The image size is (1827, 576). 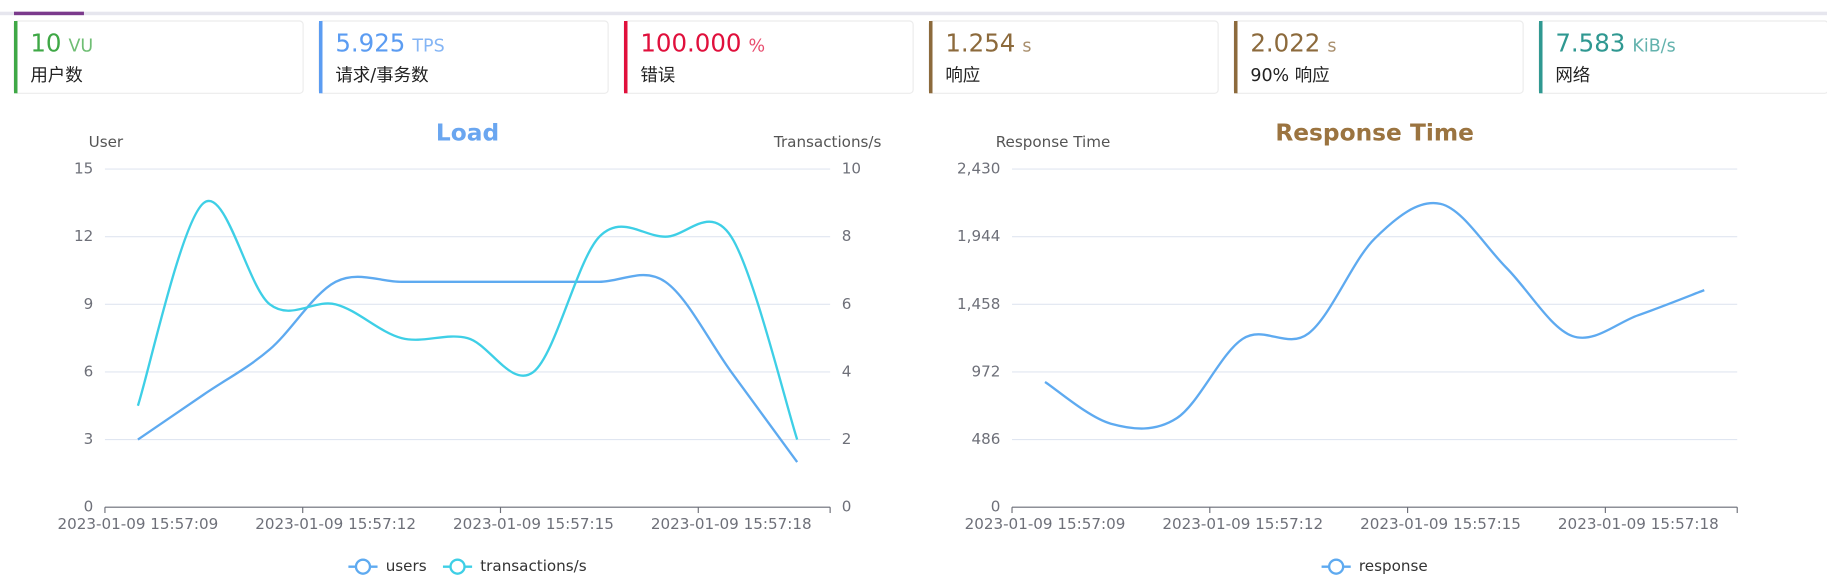 I want to click on legend-label: transactions/s, so click(x=533, y=566).